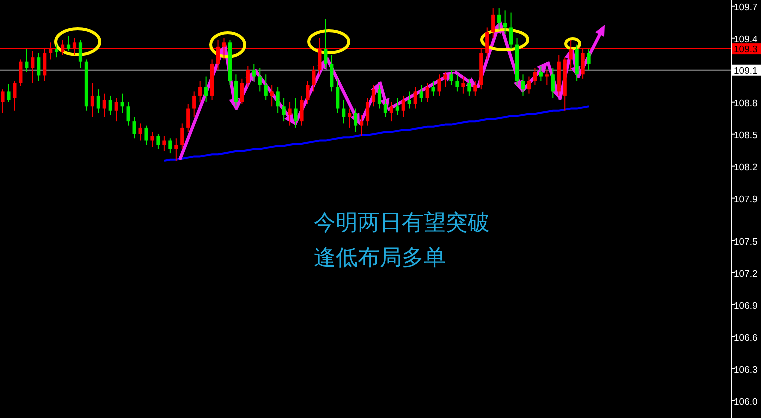  I want to click on annotation: 逢低布局多单, so click(380, 258).